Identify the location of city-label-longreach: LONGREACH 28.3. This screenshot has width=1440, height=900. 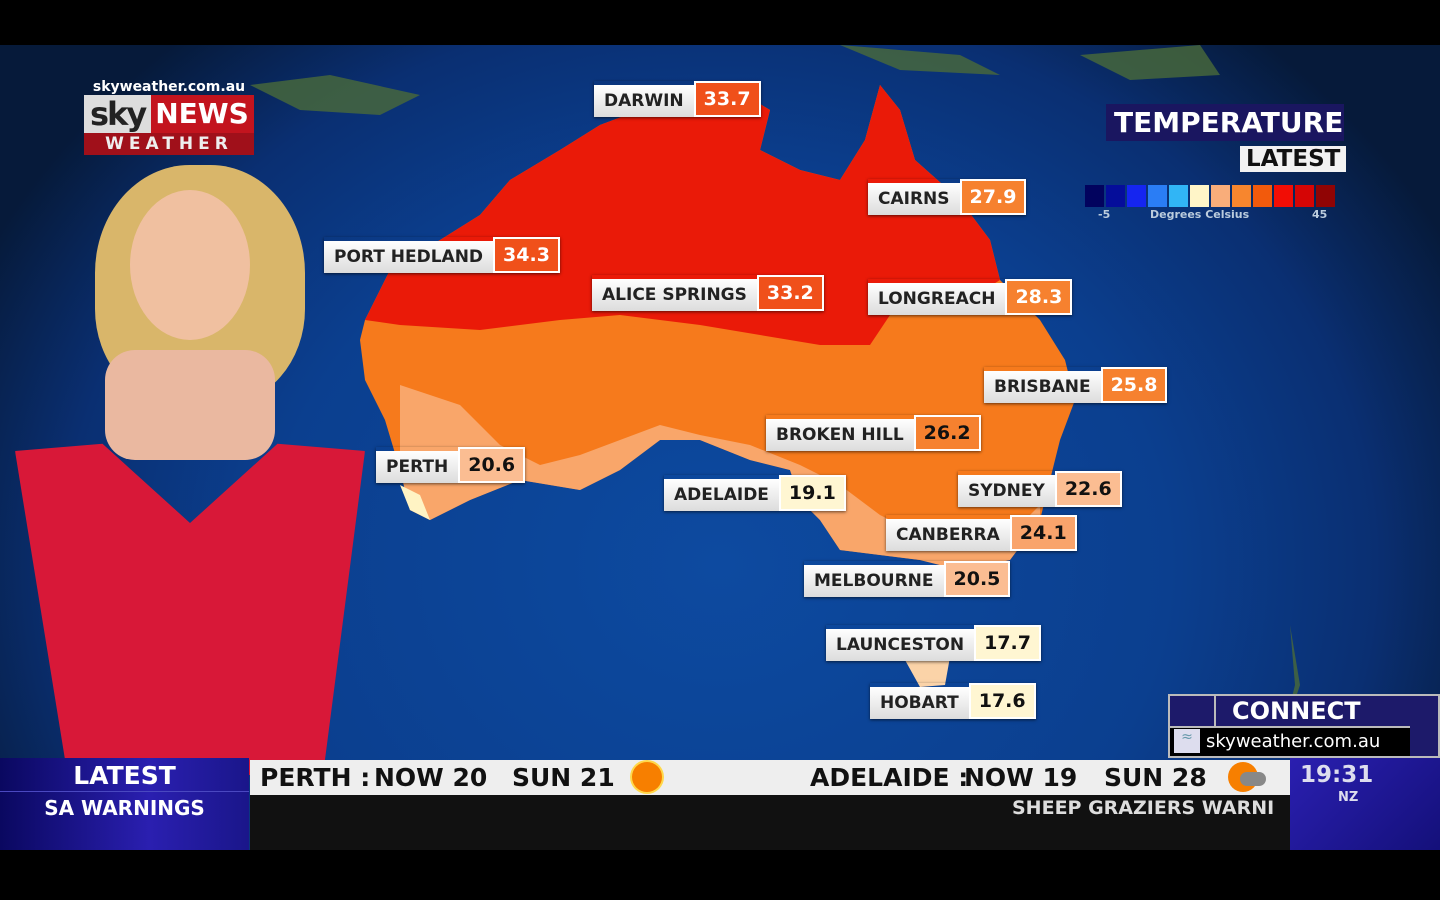
(970, 297).